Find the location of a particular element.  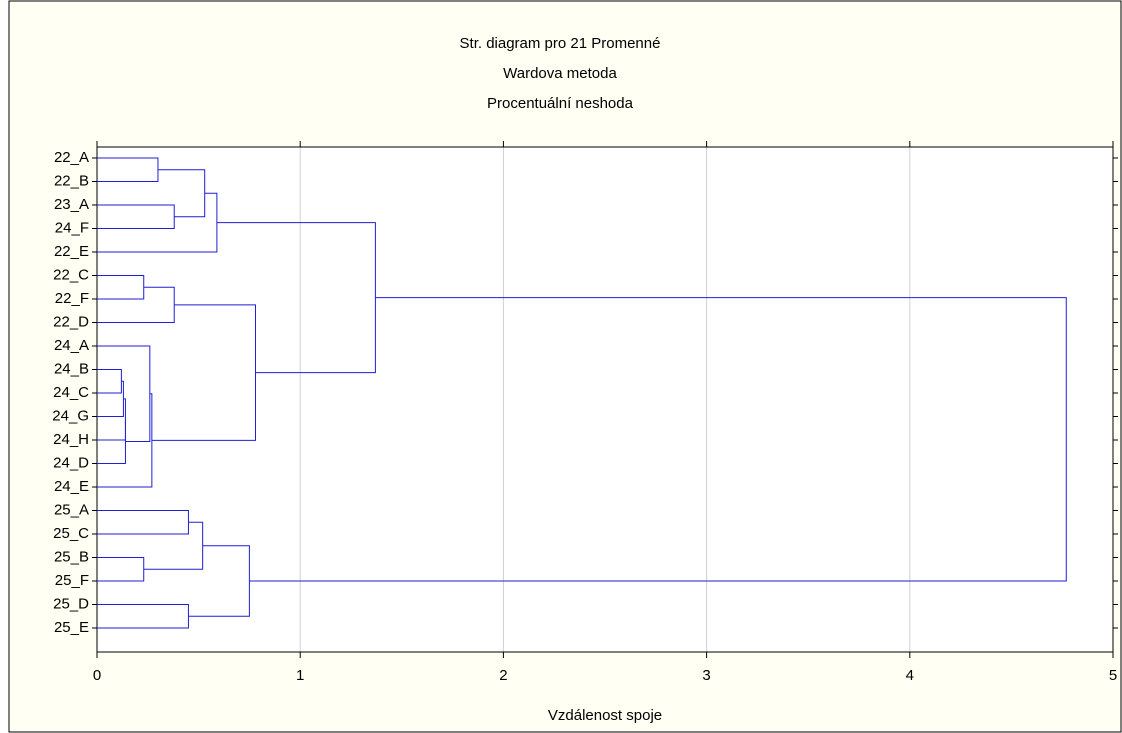

x-tick-label: 4 is located at coordinates (910, 675).